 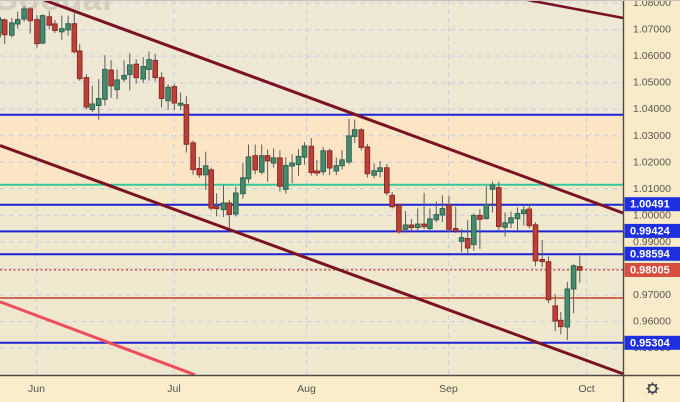 What do you see at coordinates (652, 109) in the screenshot?
I see `svg-text: 1.04000` at bounding box center [652, 109].